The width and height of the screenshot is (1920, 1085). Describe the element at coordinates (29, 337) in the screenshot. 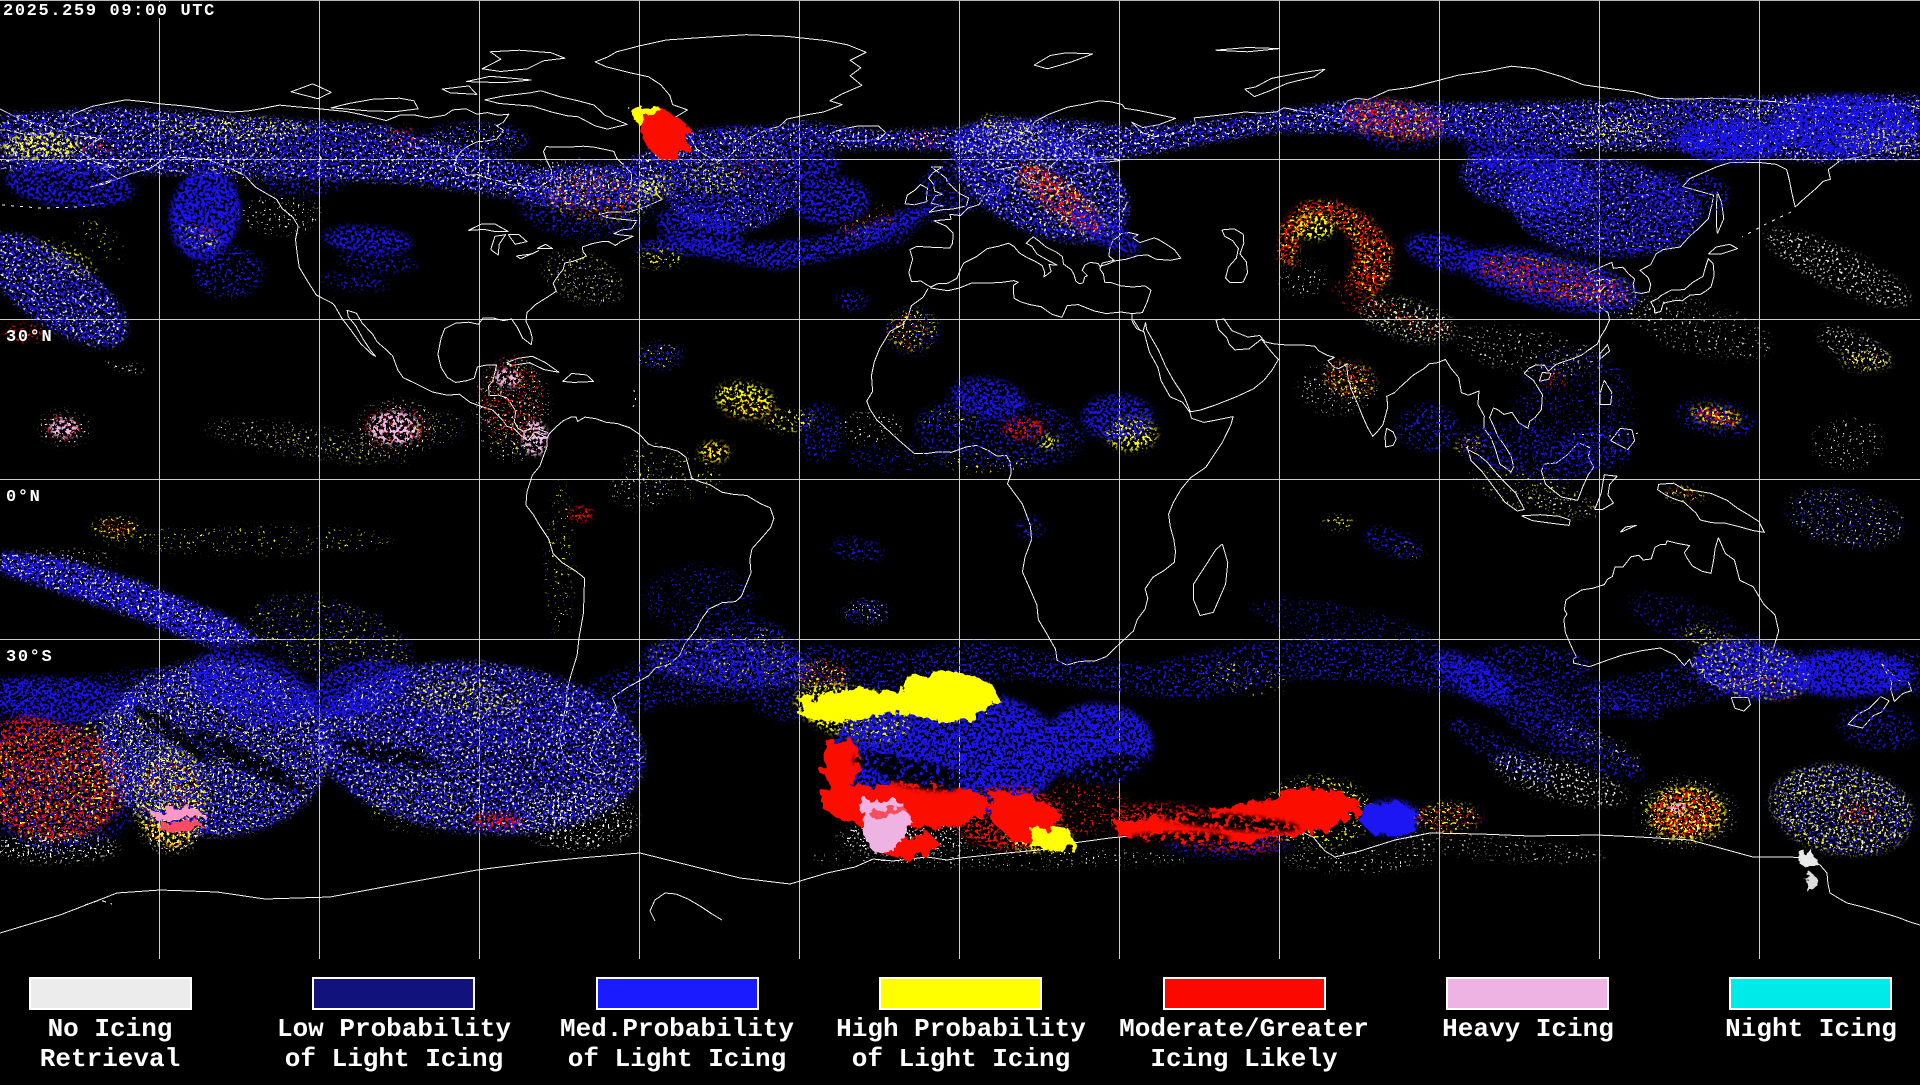

I see `svg-text: 30°N` at that location.